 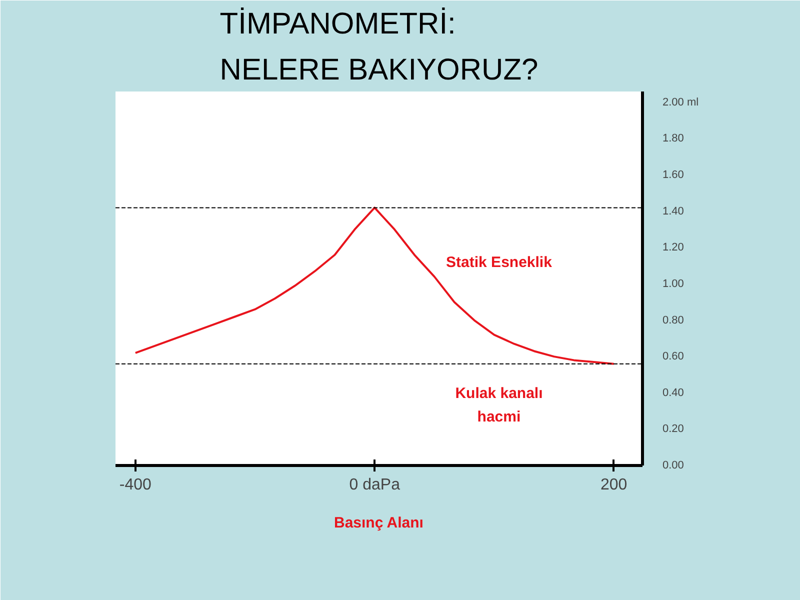 I want to click on y-tick-label: 0.80, so click(x=673, y=320).